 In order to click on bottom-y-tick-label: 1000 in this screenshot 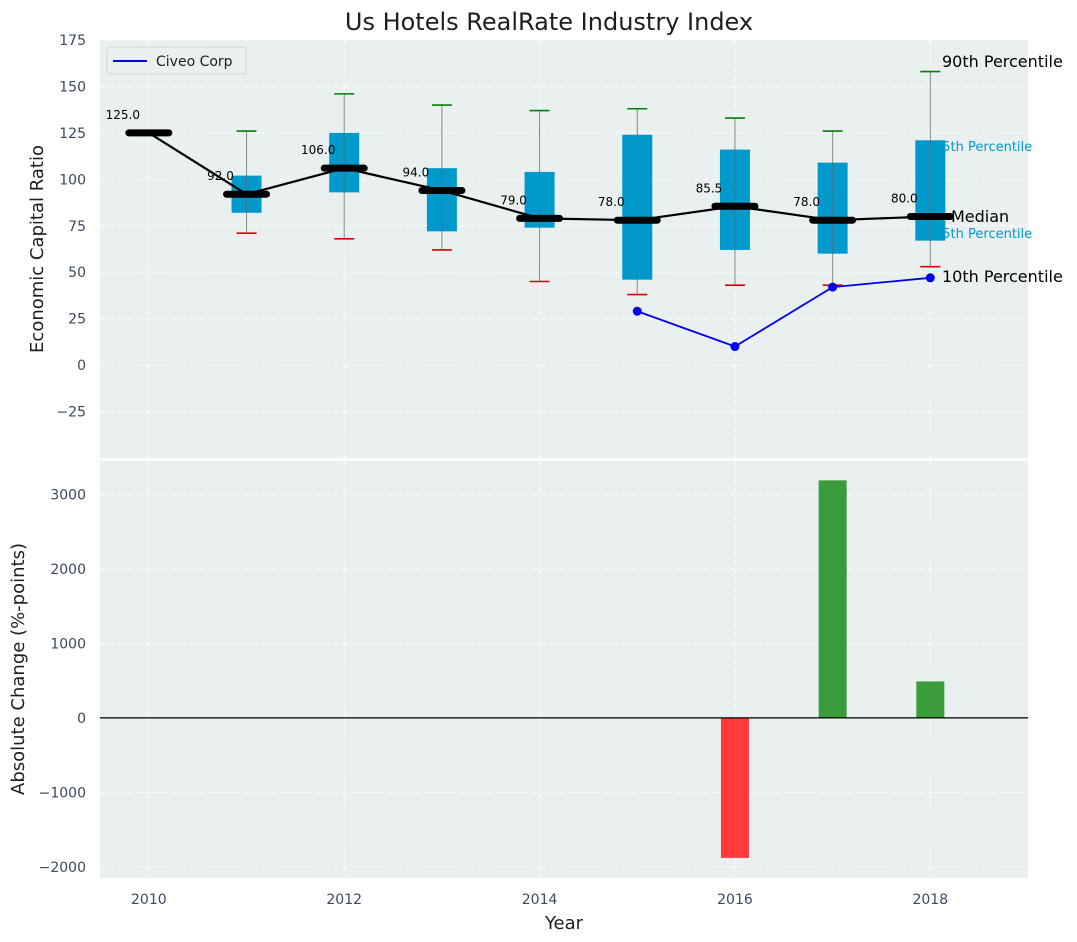, I will do `click(68, 644)`.